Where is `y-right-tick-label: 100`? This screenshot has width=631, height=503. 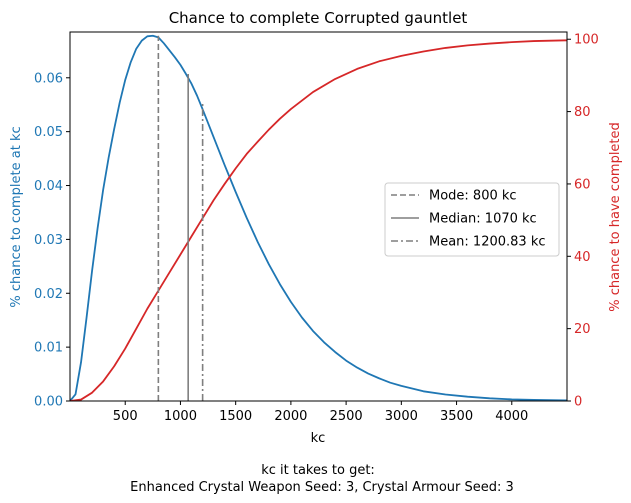 y-right-tick-label: 100 is located at coordinates (586, 40).